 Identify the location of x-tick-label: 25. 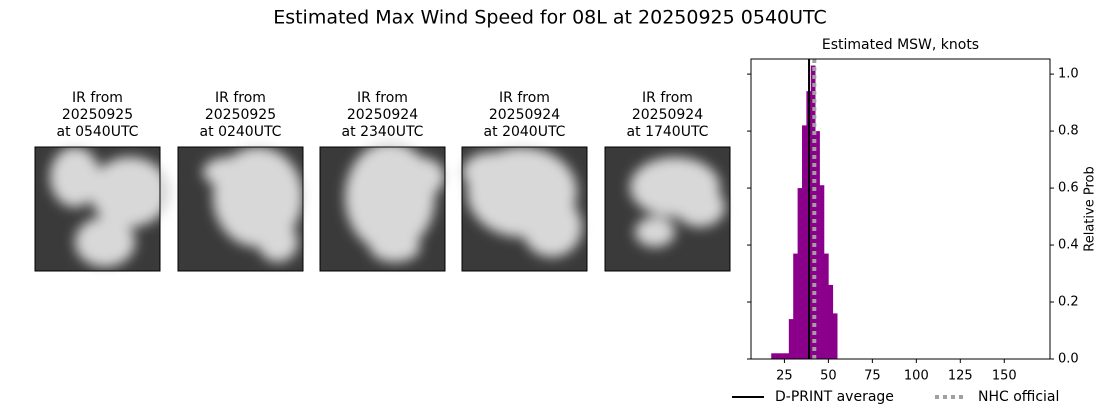
(784, 376).